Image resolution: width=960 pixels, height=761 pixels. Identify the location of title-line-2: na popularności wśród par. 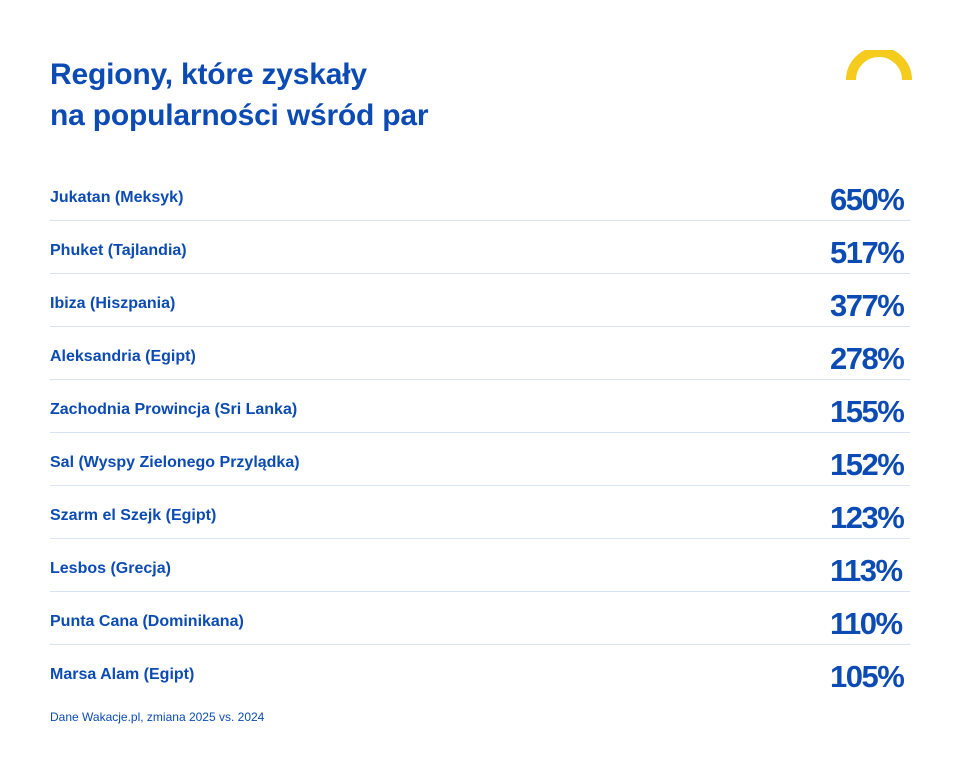
(239, 115).